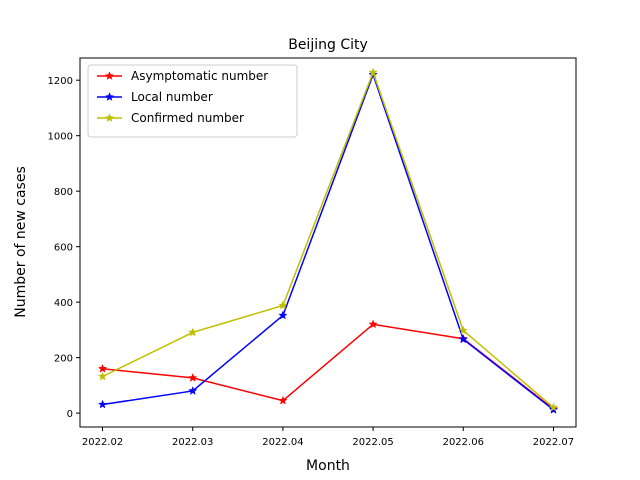 The width and height of the screenshot is (640, 480). What do you see at coordinates (102, 442) in the screenshot?
I see `x-tick-label: 2022.02` at bounding box center [102, 442].